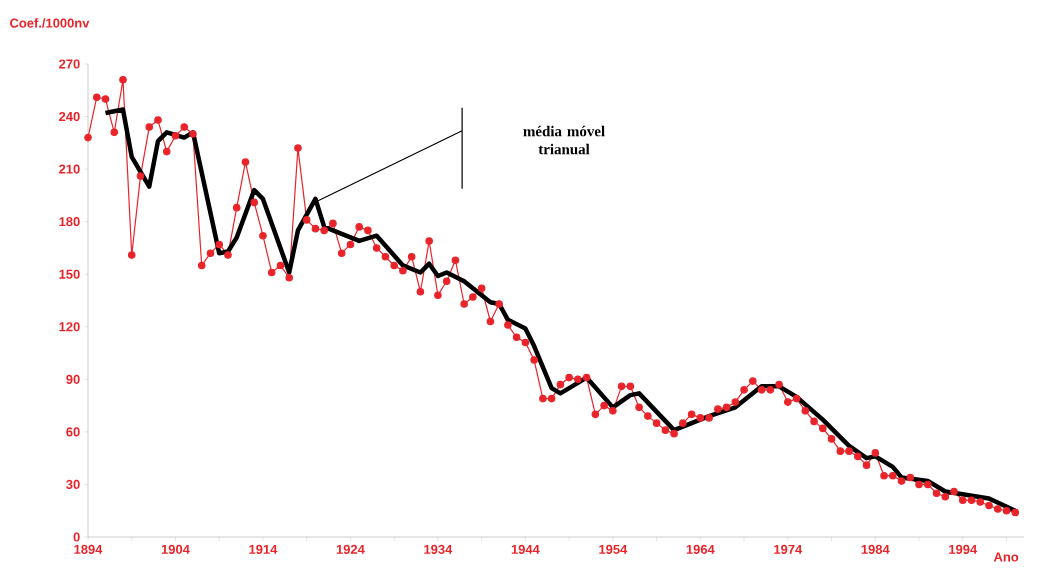 The height and width of the screenshot is (578, 1038). Describe the element at coordinates (963, 549) in the screenshot. I see `x-tick-label: 1994` at that location.